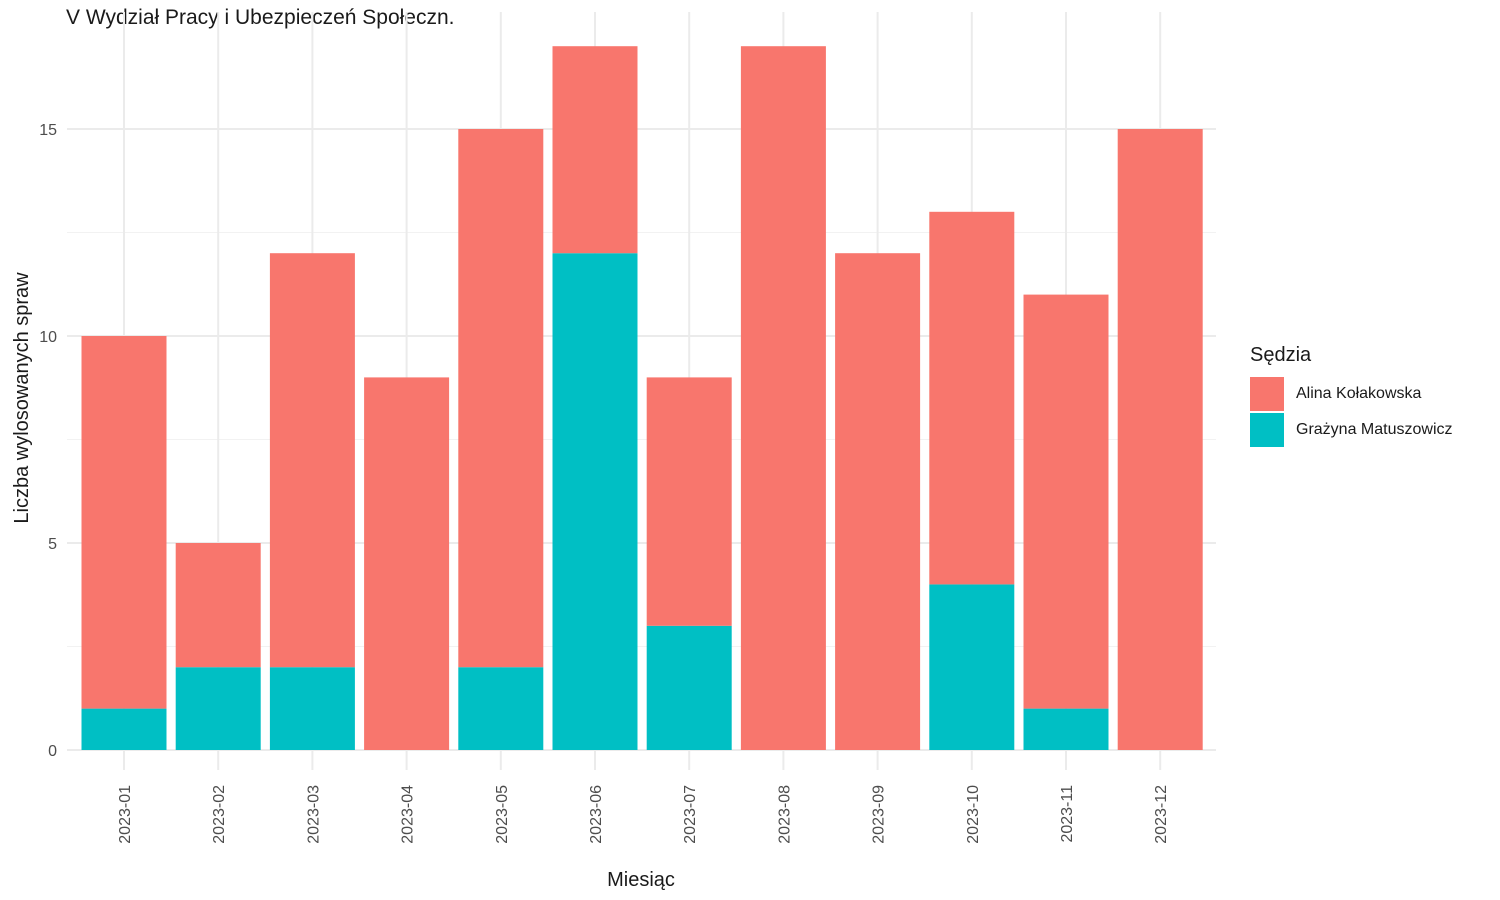  I want to click on y-tick-label: 10, so click(48, 337).